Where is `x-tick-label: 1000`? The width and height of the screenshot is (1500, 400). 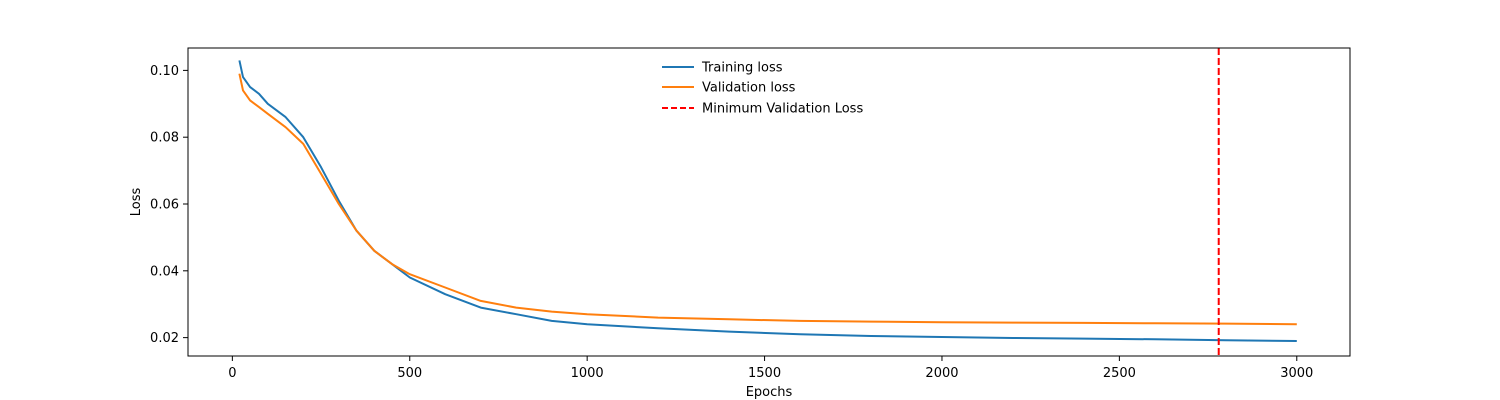 x-tick-label: 1000 is located at coordinates (587, 373).